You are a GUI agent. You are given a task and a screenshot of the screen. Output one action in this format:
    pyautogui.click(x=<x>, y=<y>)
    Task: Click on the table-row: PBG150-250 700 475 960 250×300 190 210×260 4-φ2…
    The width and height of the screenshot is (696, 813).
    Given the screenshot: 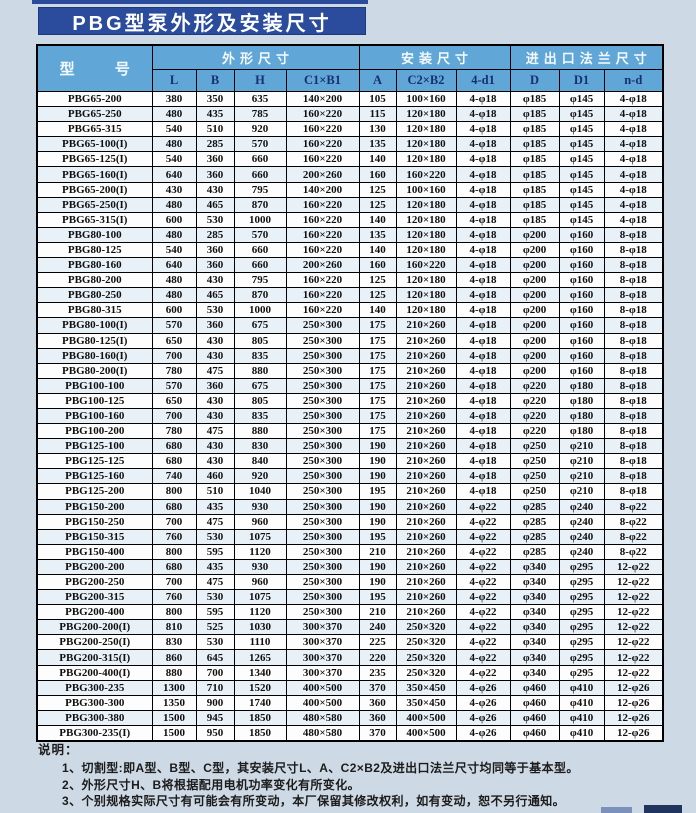 What is the action you would take?
    pyautogui.click(x=350, y=521)
    